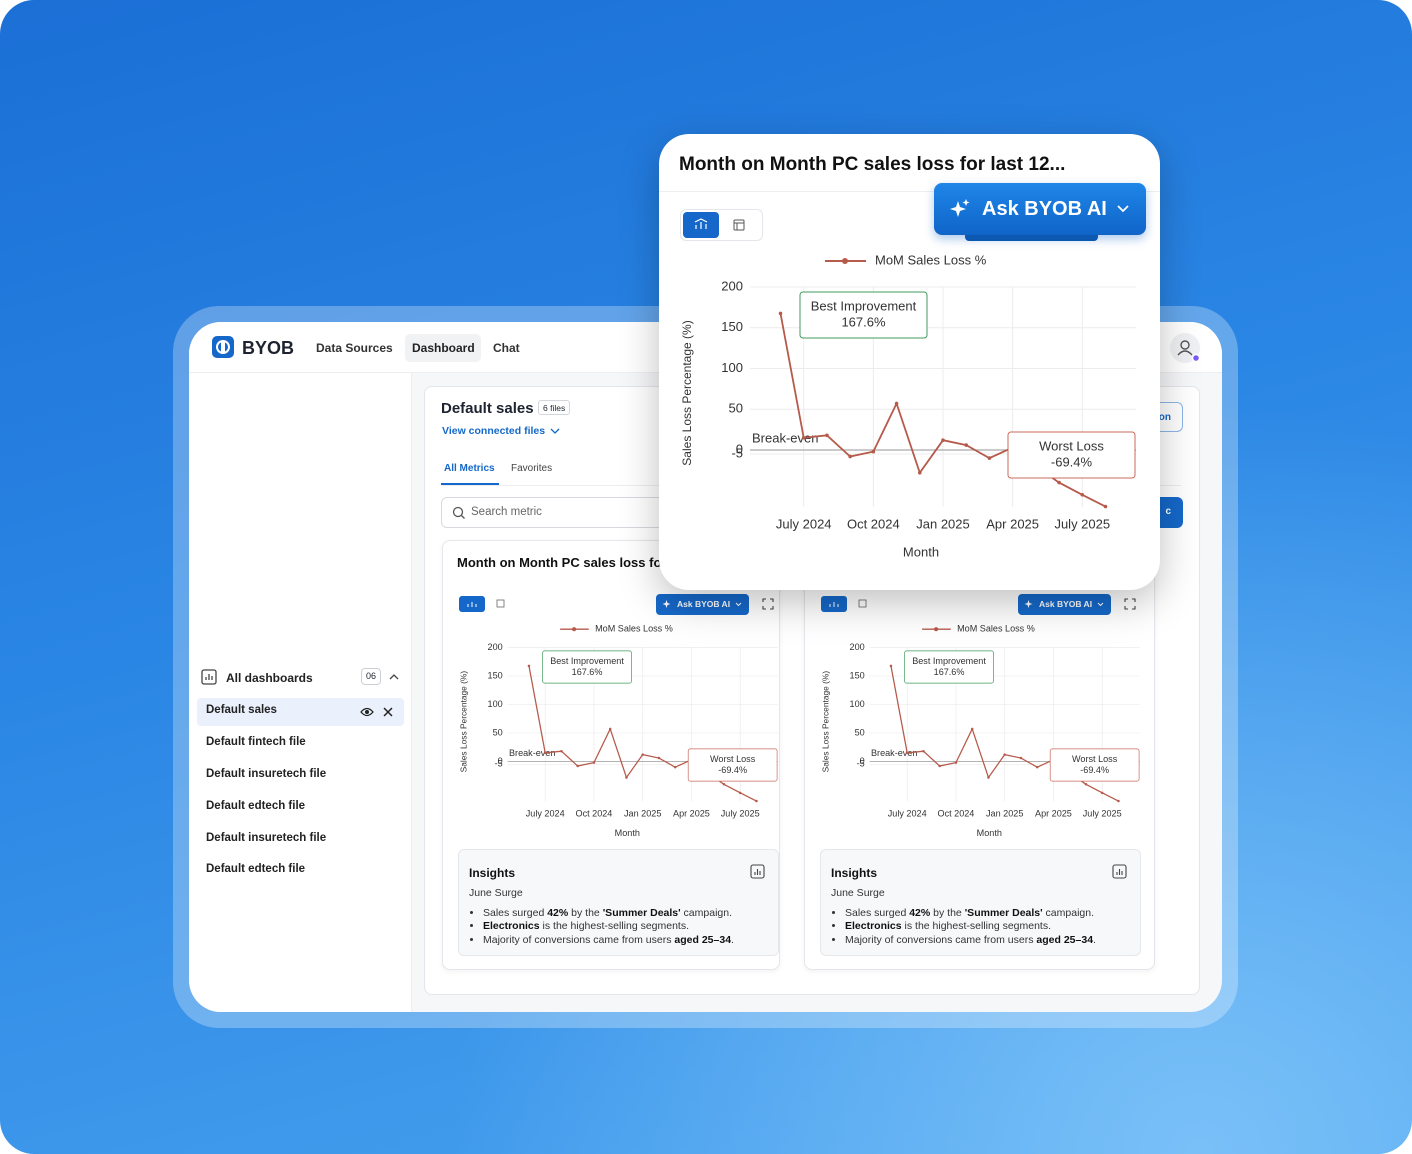 The image size is (1412, 1154). Describe the element at coordinates (909, 191) in the screenshot. I see `popup-divider` at that location.